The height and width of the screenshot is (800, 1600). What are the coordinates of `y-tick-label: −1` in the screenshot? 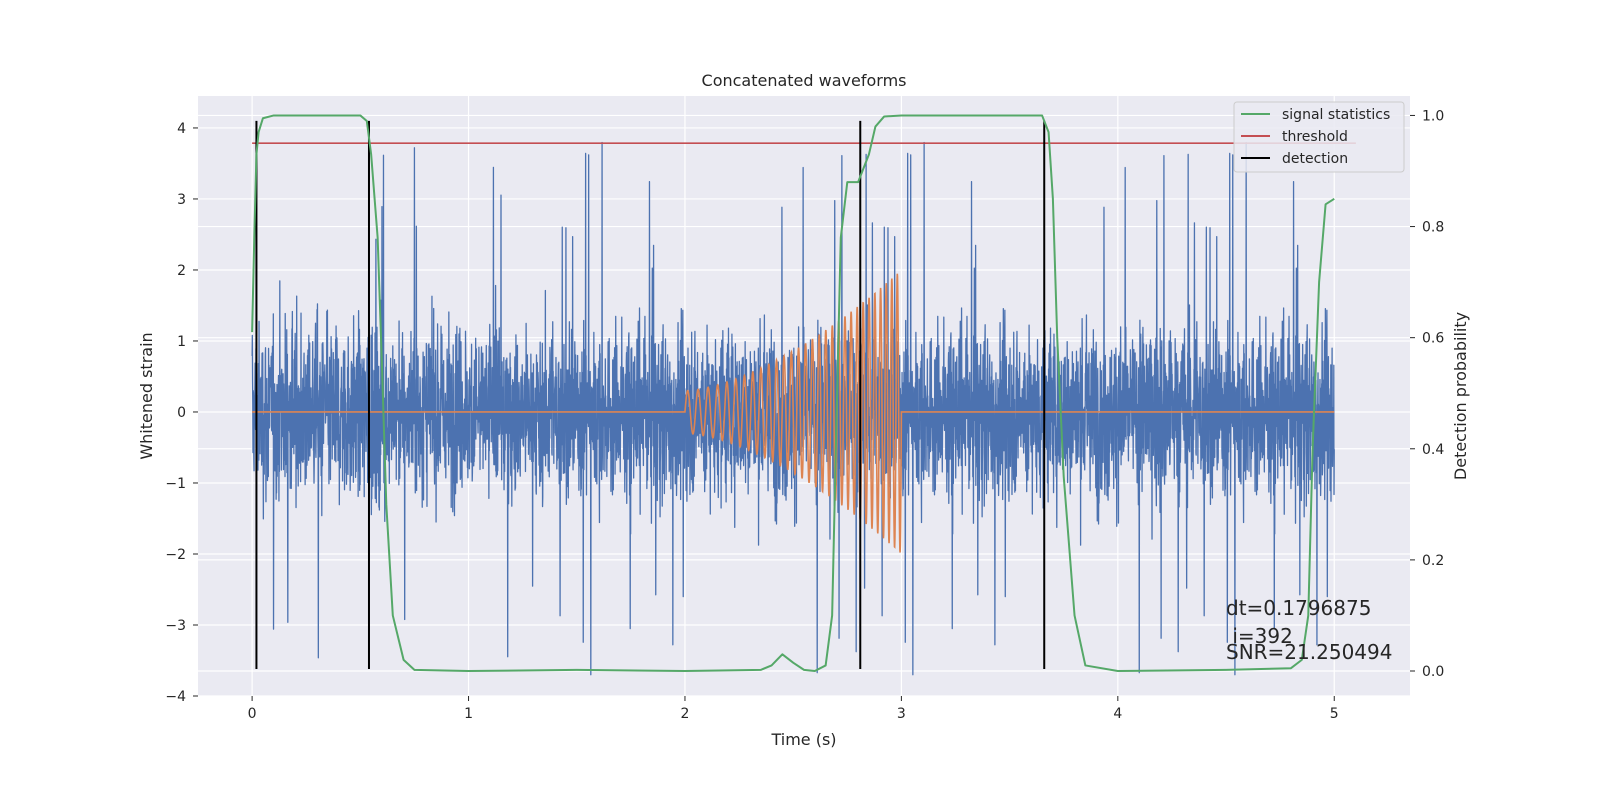 It's located at (175, 484).